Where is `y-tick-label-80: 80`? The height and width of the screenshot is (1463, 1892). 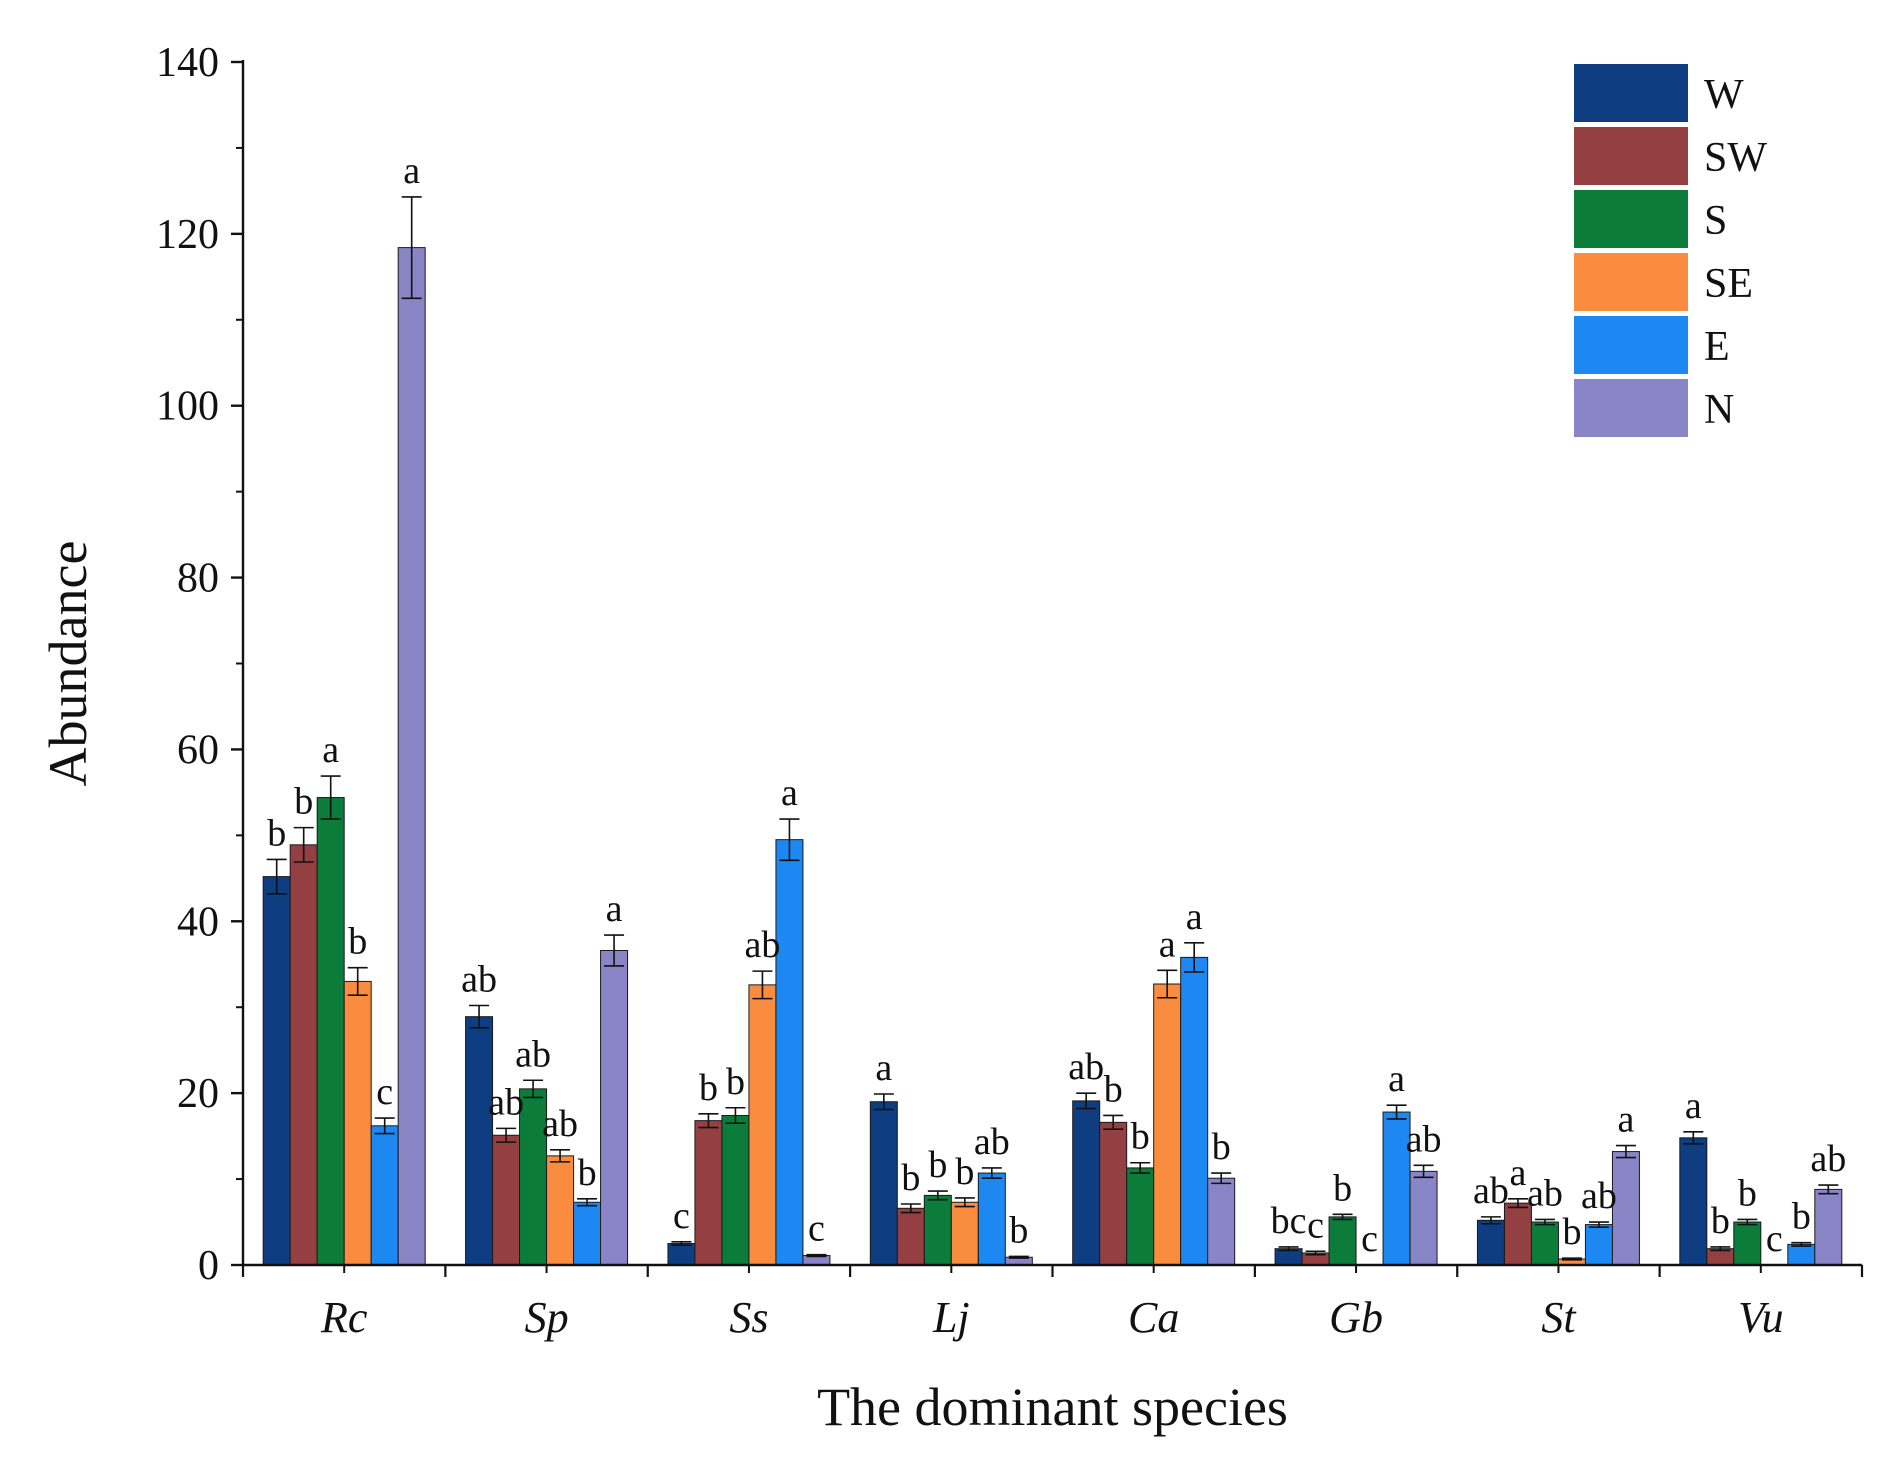
y-tick-label-80: 80 is located at coordinates (198, 579).